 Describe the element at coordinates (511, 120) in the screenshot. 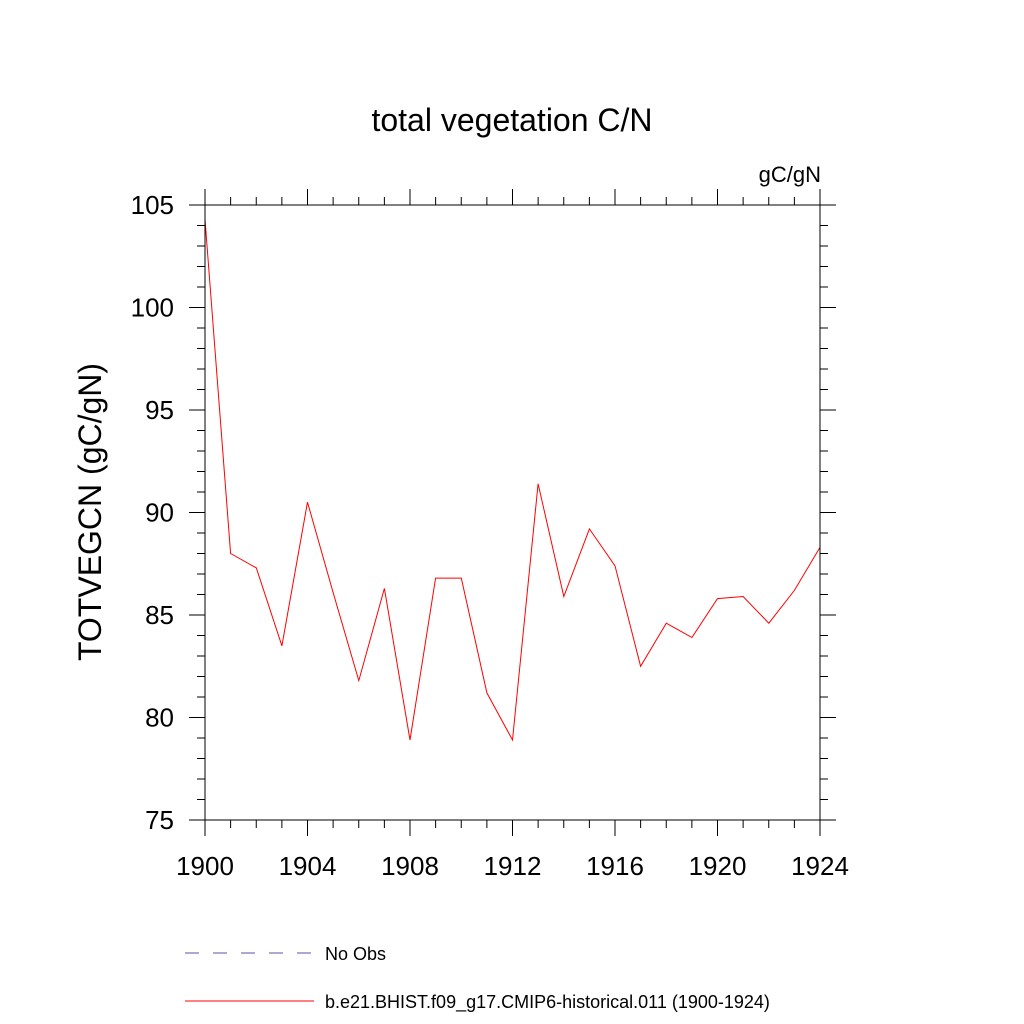

I see `chart-title: total vegetation C/N` at that location.